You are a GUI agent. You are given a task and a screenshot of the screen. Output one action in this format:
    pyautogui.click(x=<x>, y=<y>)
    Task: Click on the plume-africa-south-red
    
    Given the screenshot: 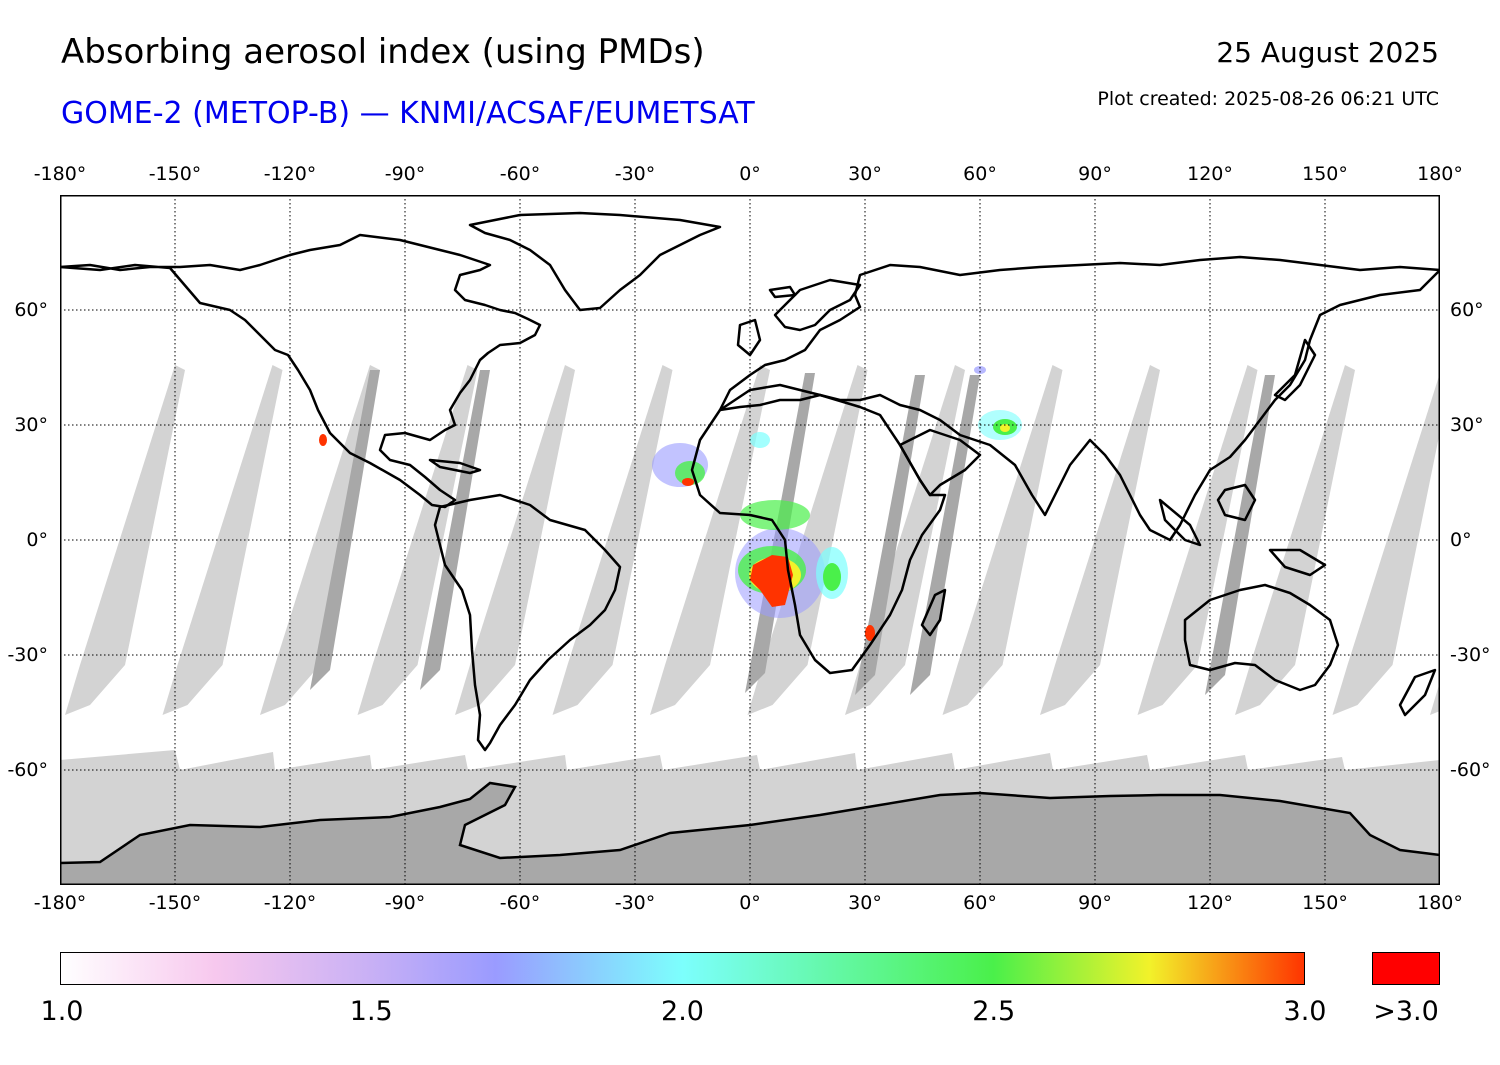 What is the action you would take?
    pyautogui.click(x=771, y=581)
    